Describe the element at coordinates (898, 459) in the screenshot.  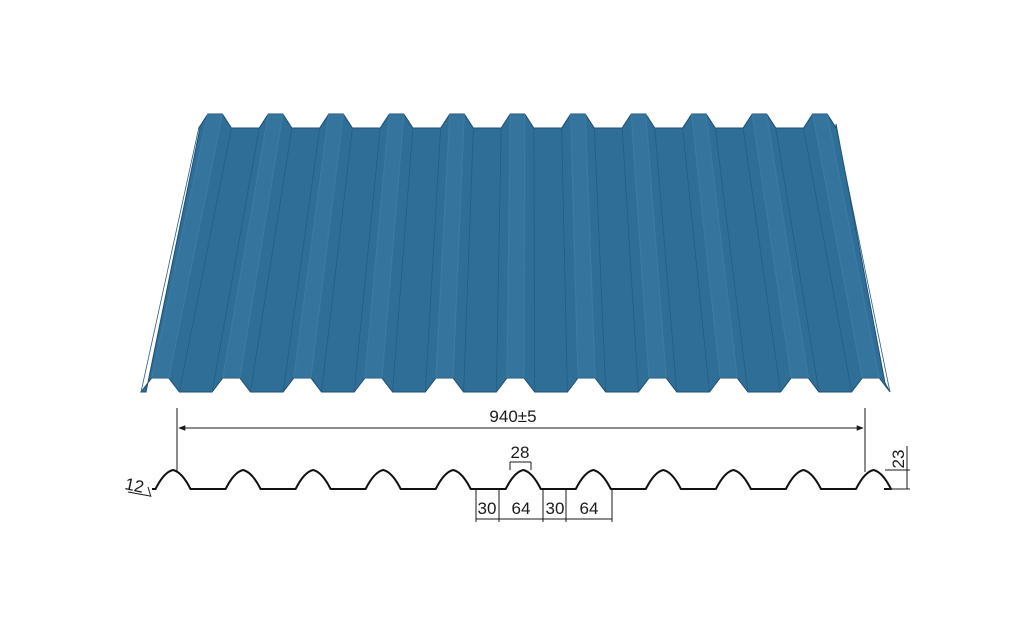
I see `height-label: 23` at that location.